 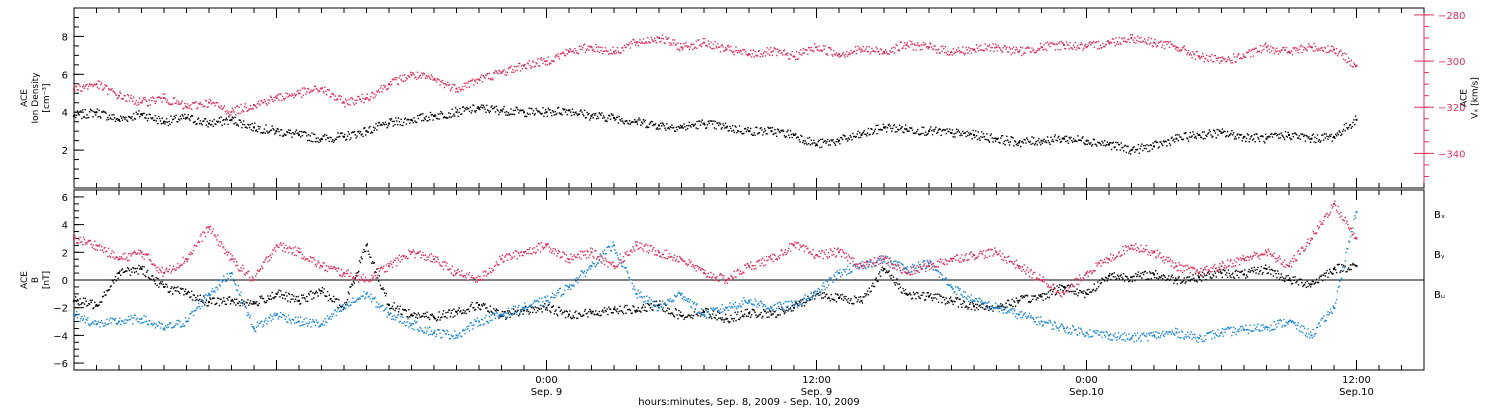 I want to click on x-tick-date-label: Sep.10, so click(x=1356, y=392).